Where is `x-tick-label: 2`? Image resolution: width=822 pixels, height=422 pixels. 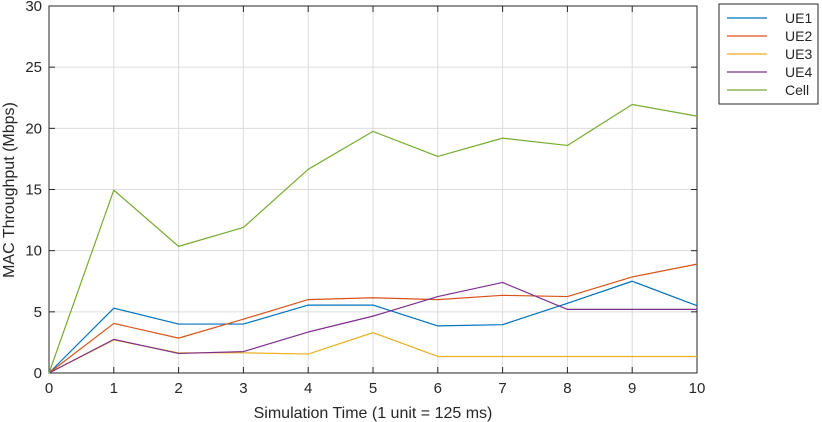
x-tick-label: 2 is located at coordinates (178, 388).